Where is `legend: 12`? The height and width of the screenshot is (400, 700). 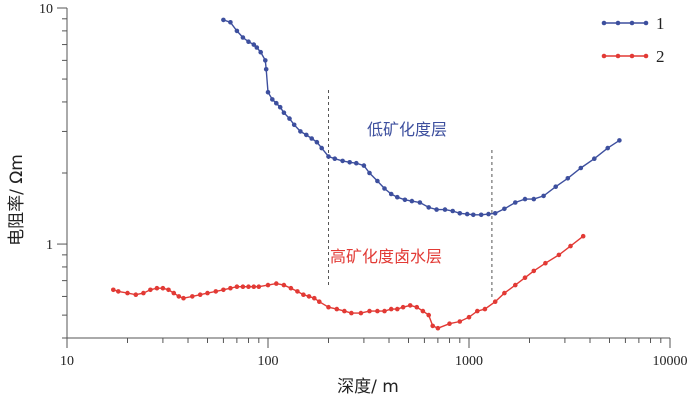 legend: 12 is located at coordinates (633, 40).